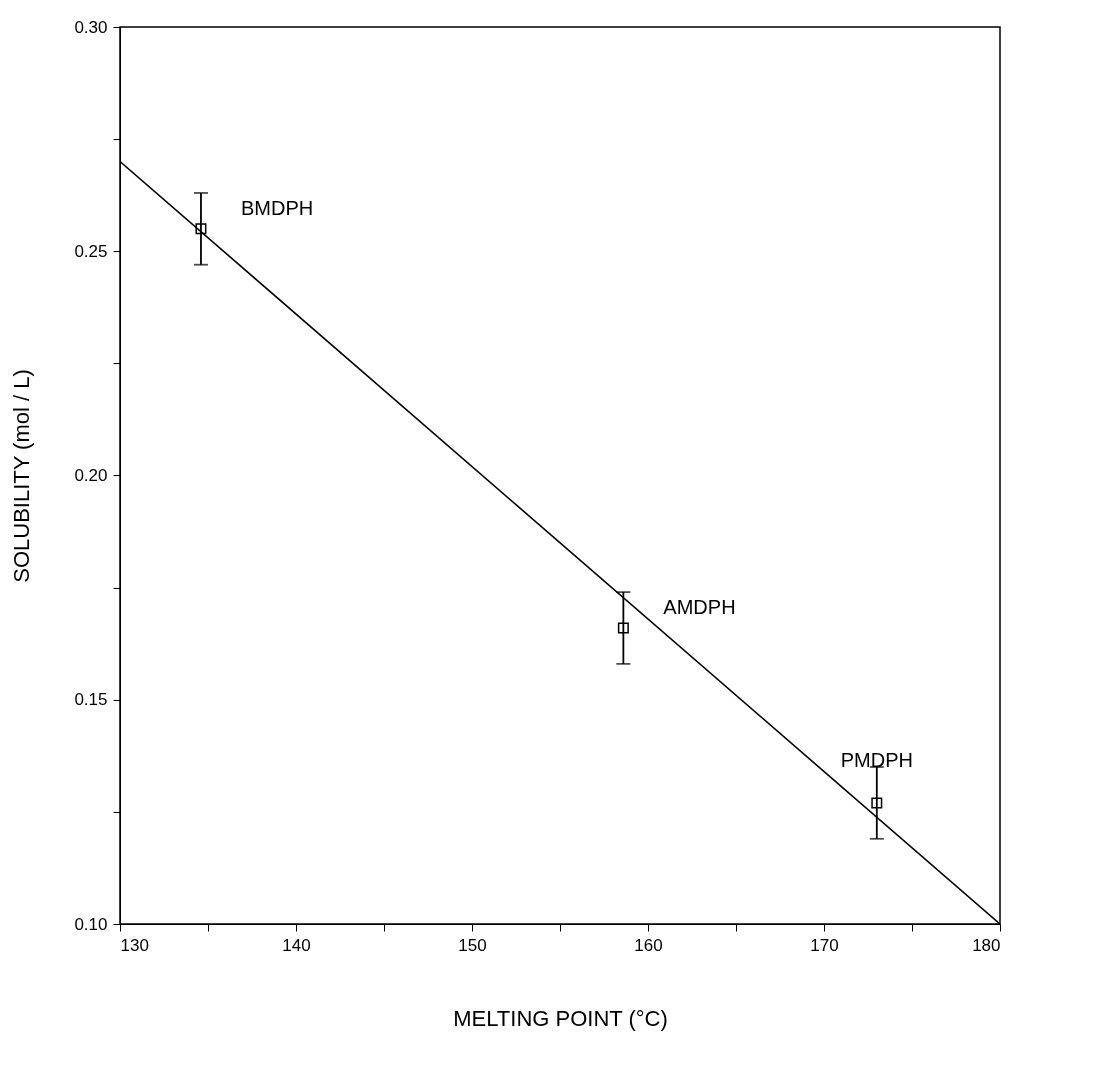  What do you see at coordinates (277, 207) in the screenshot?
I see `annotation: BMDPH` at bounding box center [277, 207].